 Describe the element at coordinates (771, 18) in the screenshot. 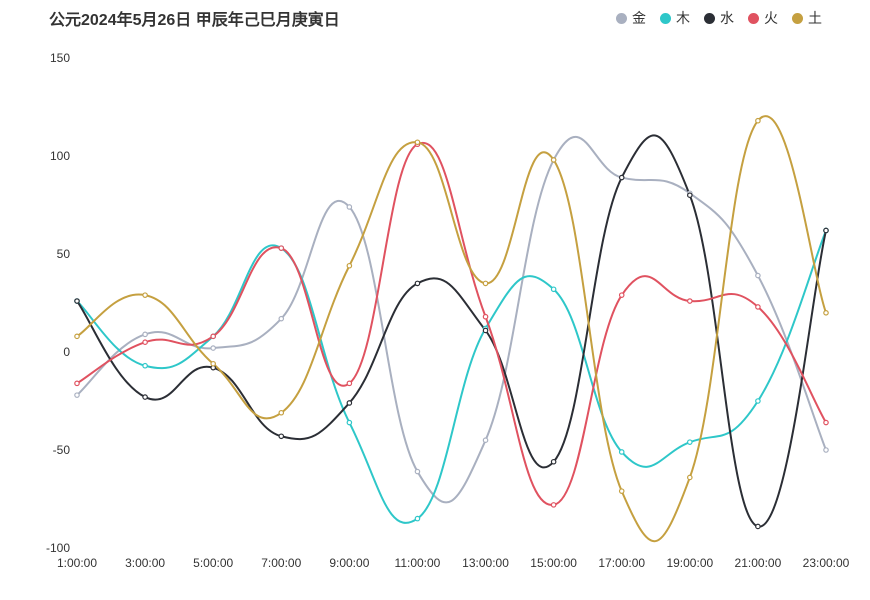

I see `legend-label: 火` at that location.